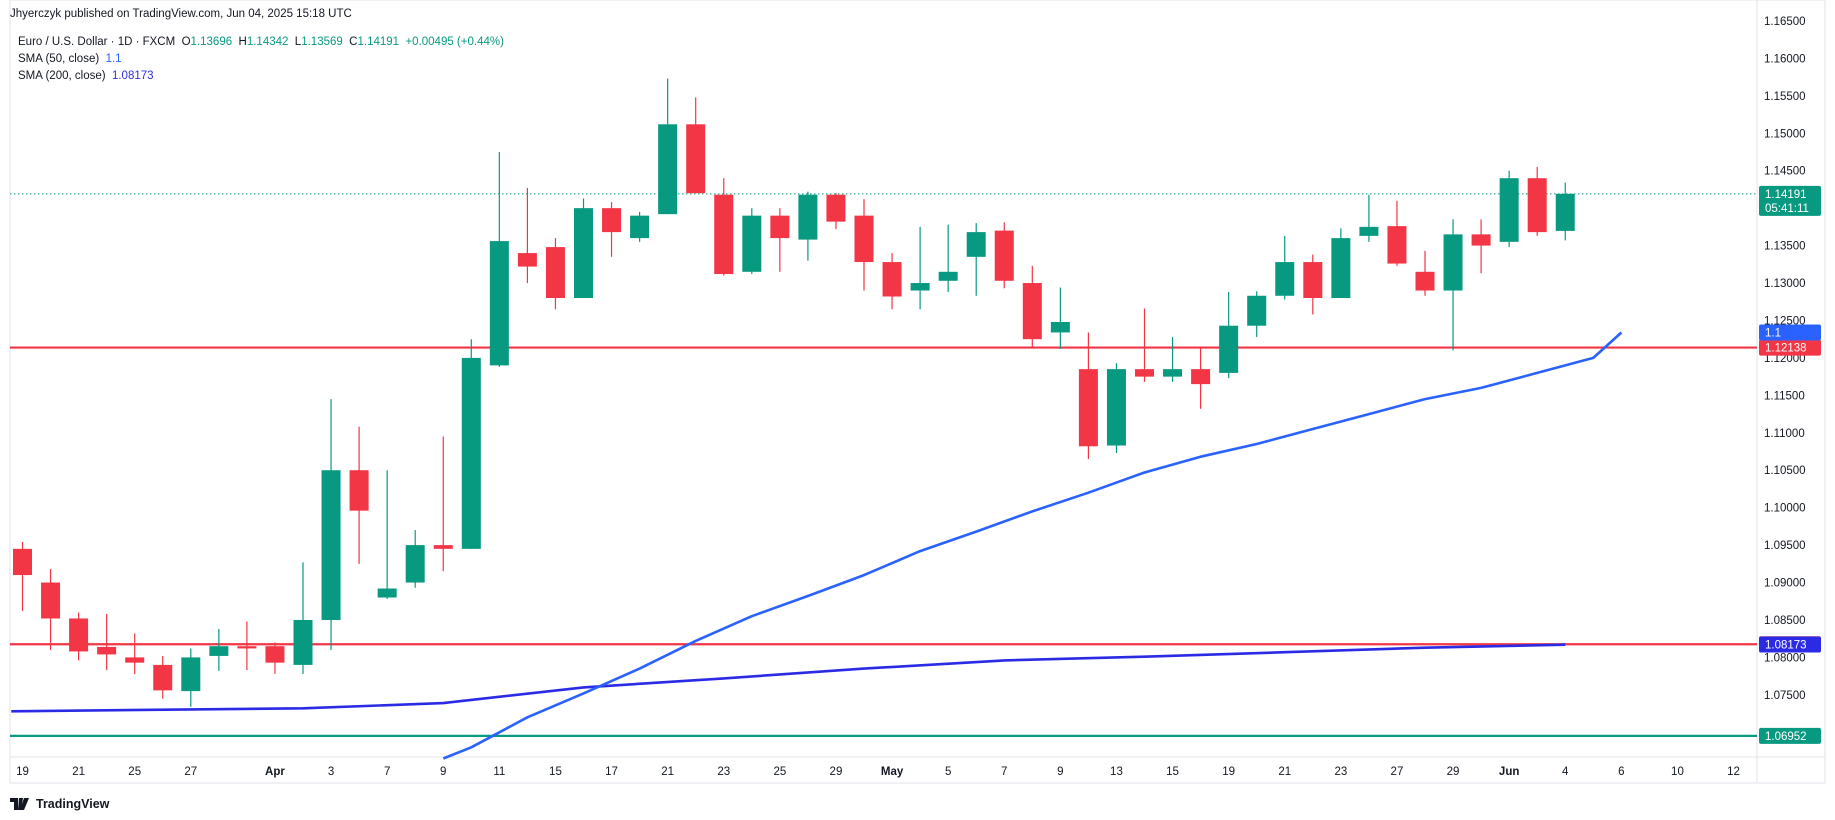 The height and width of the screenshot is (820, 1835). I want to click on level-price-tag-text: 1.06952, so click(1786, 737).